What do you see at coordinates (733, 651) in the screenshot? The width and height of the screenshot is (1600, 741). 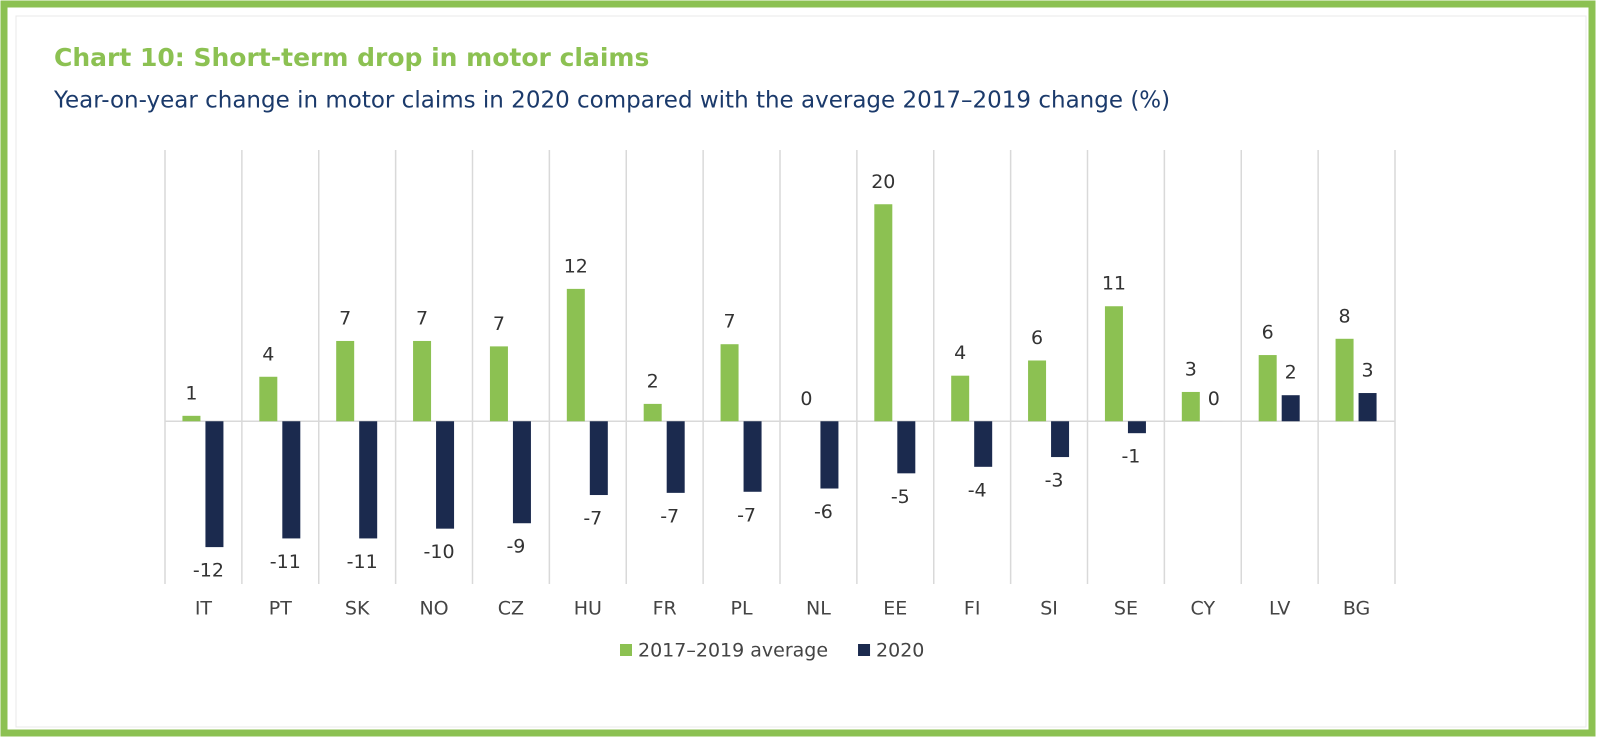 I see `legend-label: 2017–2019 average` at bounding box center [733, 651].